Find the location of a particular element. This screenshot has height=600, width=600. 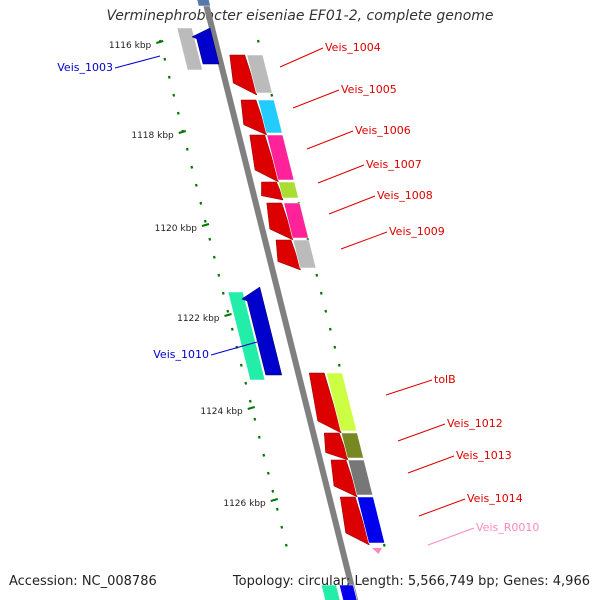

scale-label-4: 1124 kbp is located at coordinates (221, 412).